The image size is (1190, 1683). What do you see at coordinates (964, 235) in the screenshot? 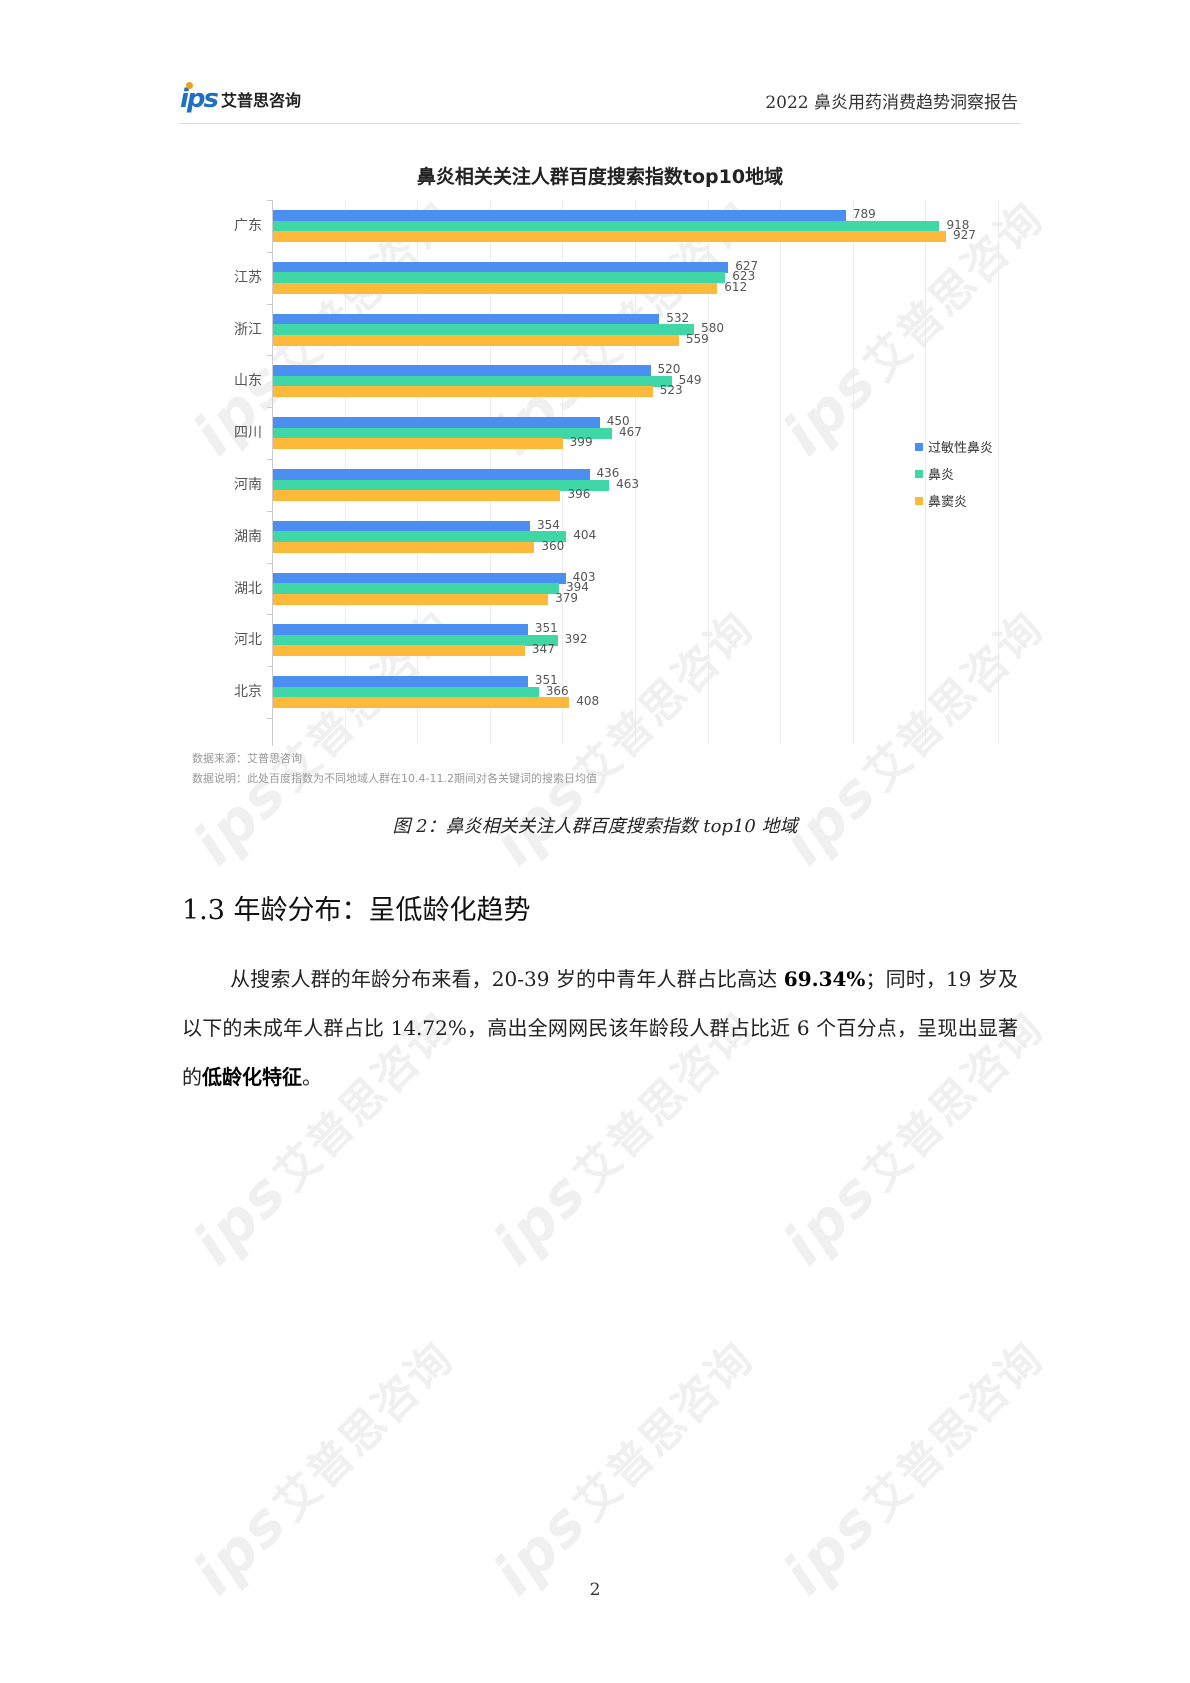
I see `bar-value-label: 927` at bounding box center [964, 235].